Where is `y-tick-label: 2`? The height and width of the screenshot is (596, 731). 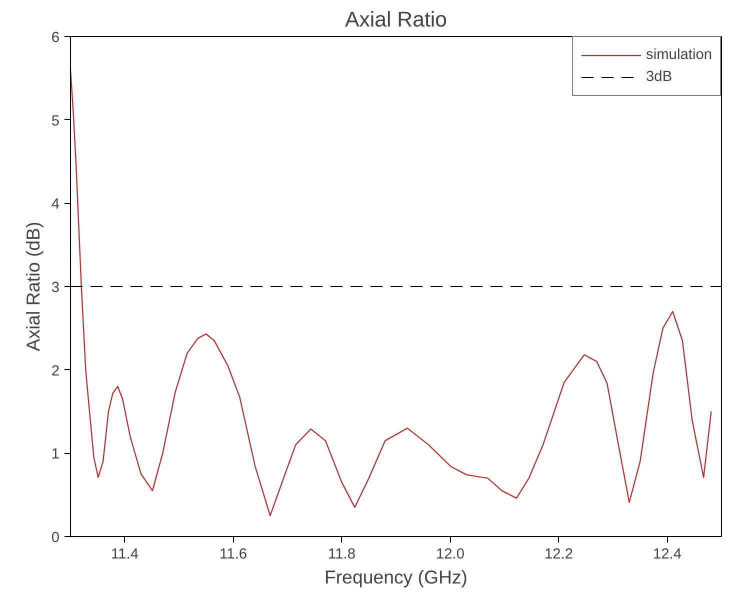
y-tick-label: 2 is located at coordinates (55, 371).